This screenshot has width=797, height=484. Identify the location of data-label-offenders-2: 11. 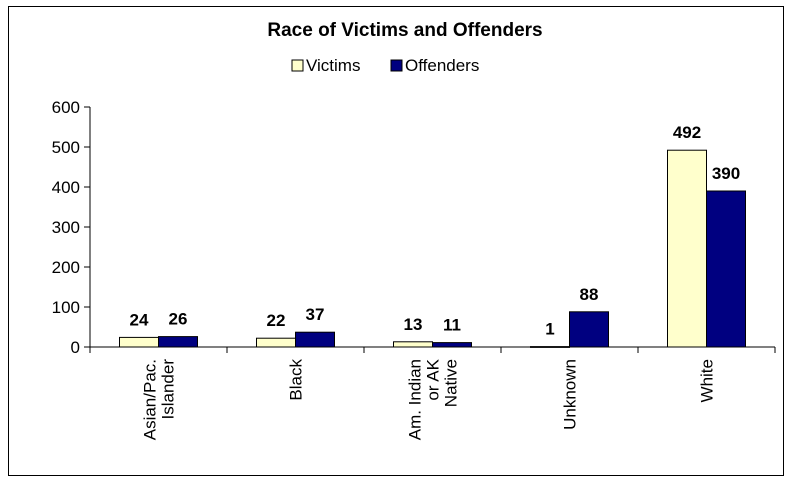
(452, 325).